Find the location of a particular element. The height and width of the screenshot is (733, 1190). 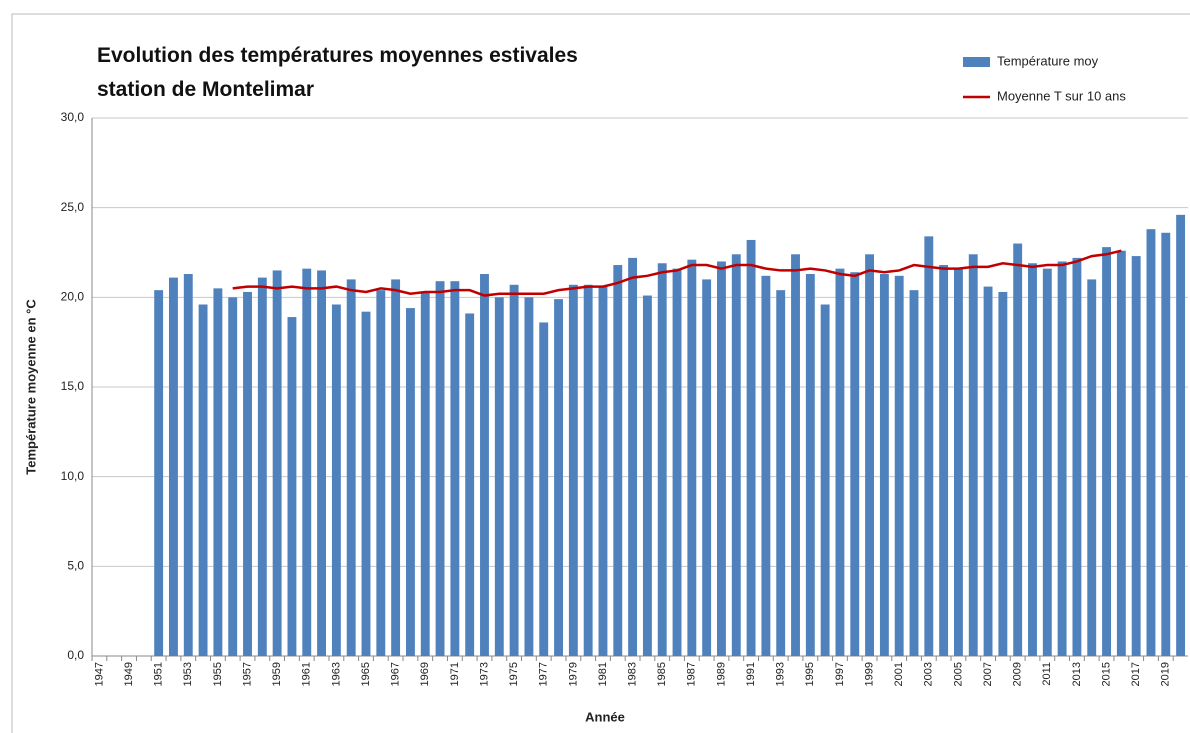

x-tick-label: 1955 is located at coordinates (218, 674).